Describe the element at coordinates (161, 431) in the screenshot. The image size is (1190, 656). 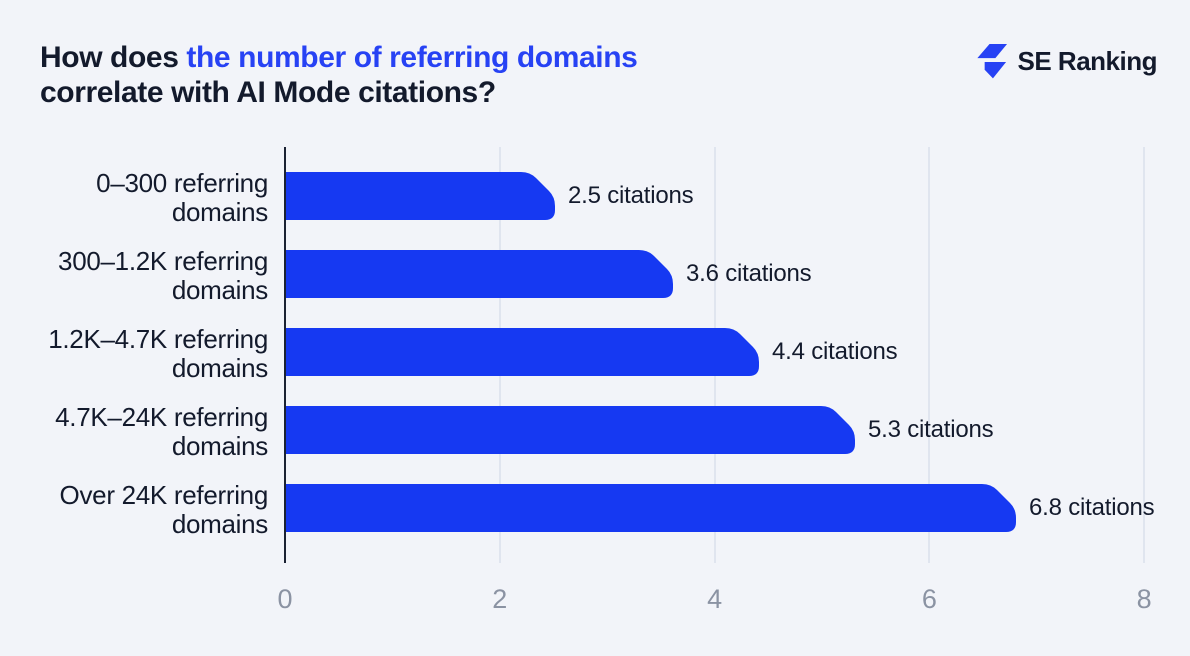
I see `category-label-3: 4.7K–24K referring domains` at that location.